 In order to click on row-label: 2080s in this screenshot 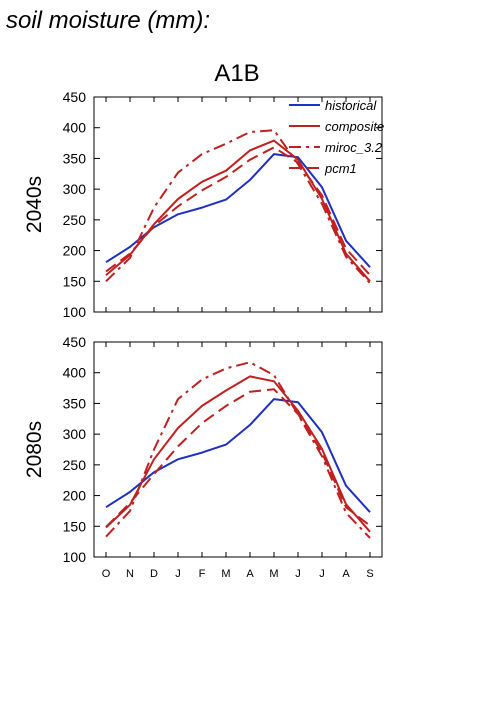, I will do `click(34, 449)`.